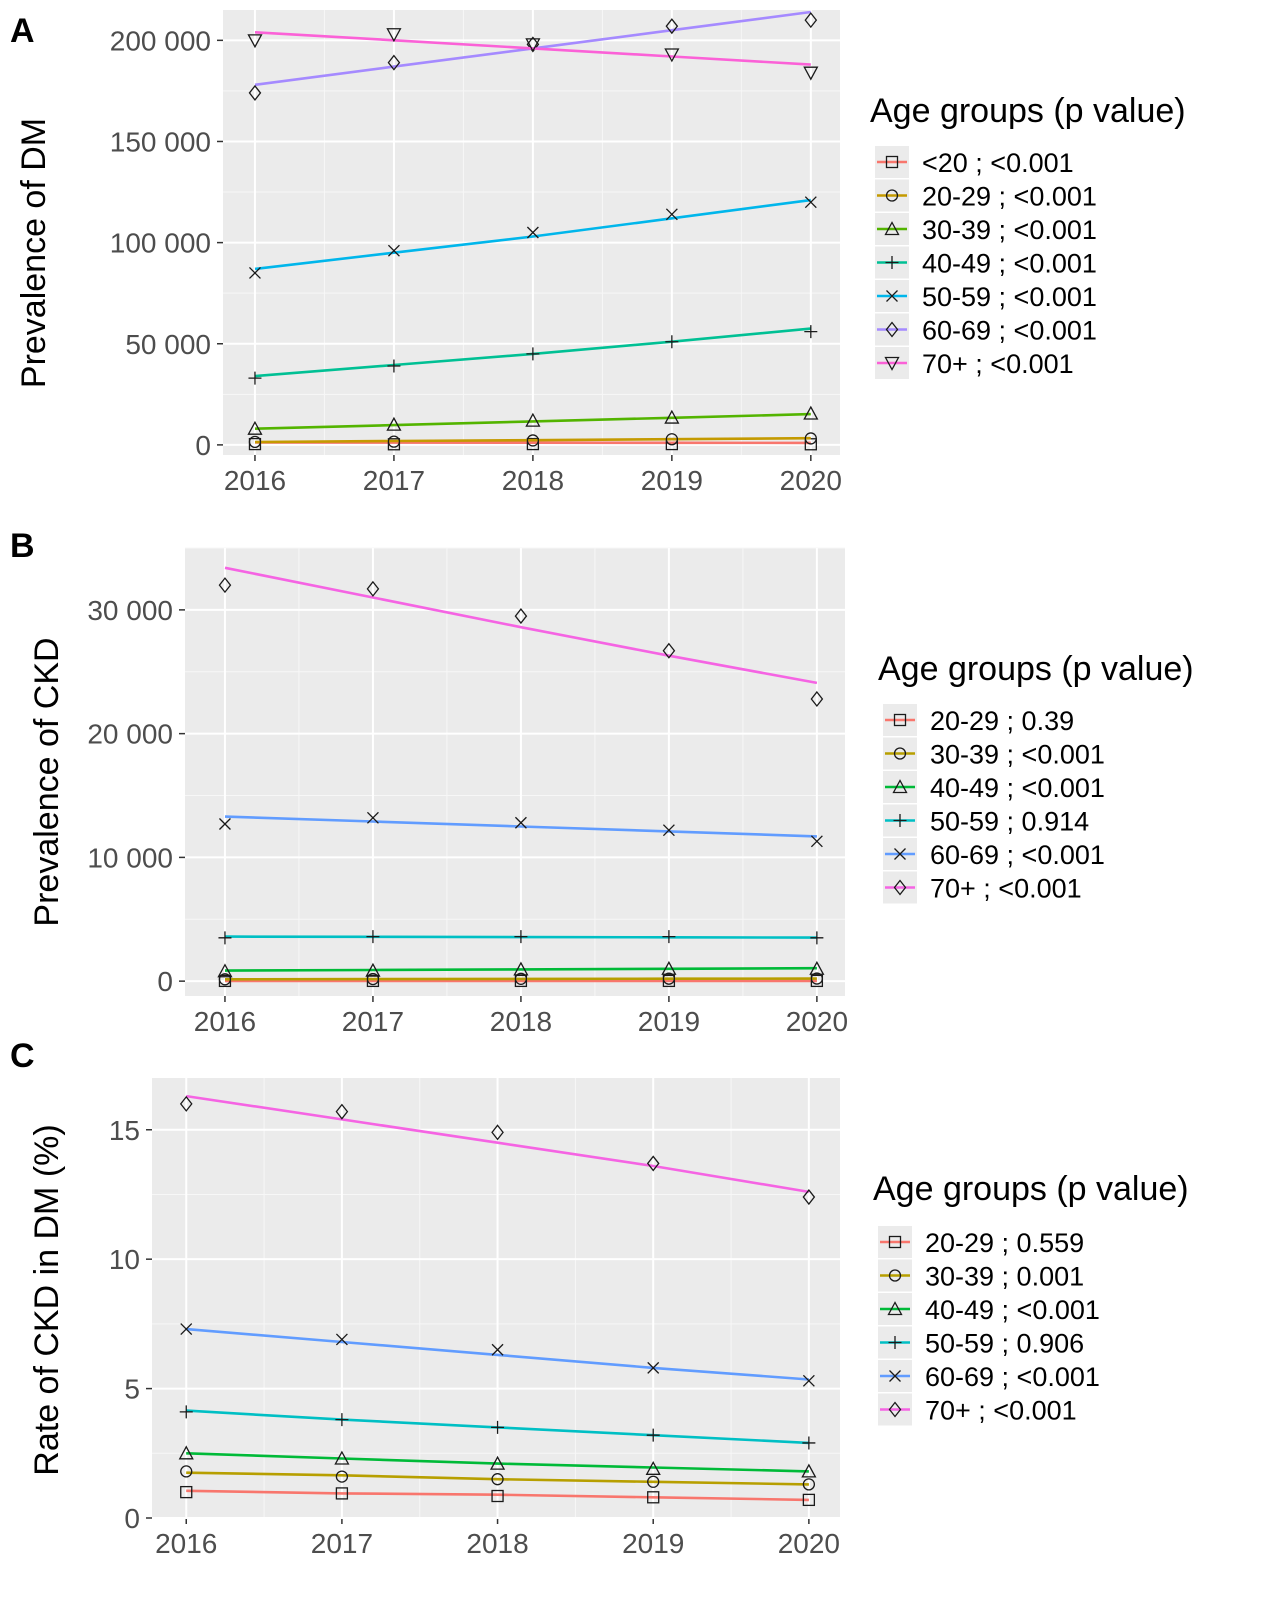  I want to click on legend-item: <20 ; <0.001, so click(974, 162).